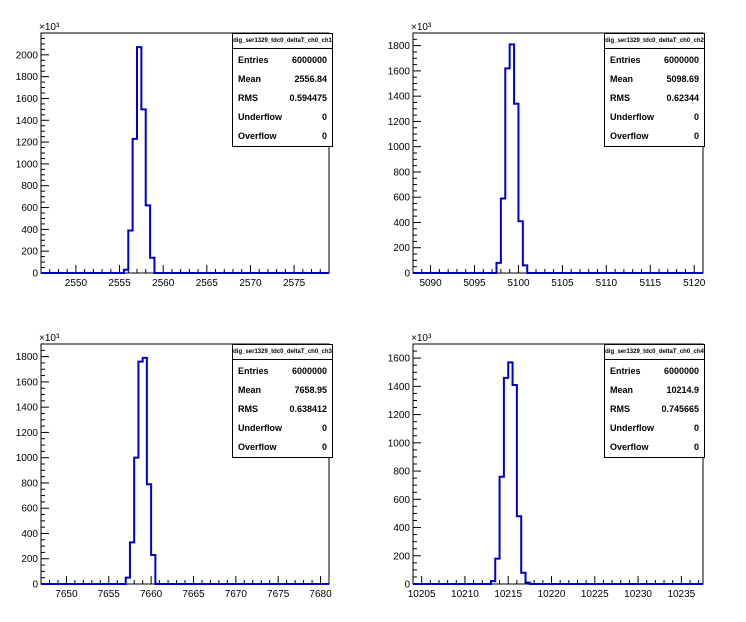  Describe the element at coordinates (595, 594) in the screenshot. I see `x-tick-label: 10225` at that location.